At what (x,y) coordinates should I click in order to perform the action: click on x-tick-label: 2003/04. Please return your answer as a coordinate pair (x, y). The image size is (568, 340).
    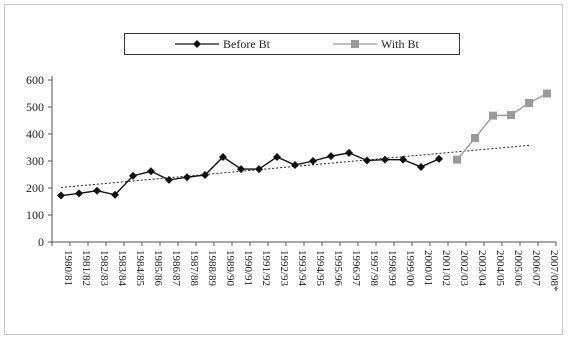
    Looking at the image, I should click on (482, 268).